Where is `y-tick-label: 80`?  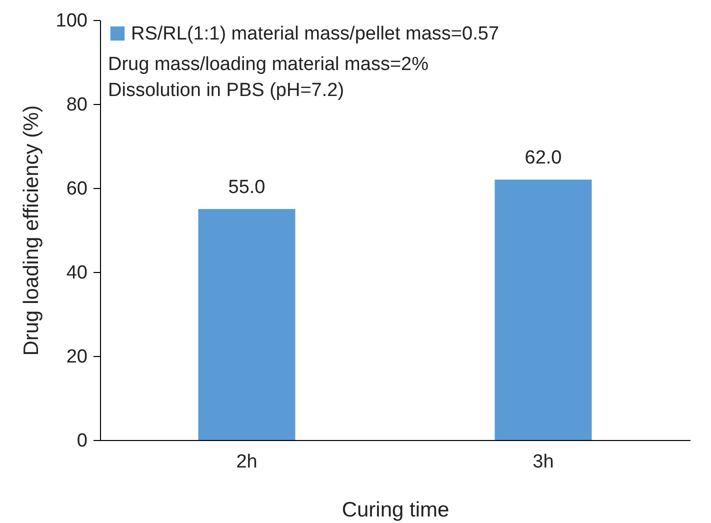
y-tick-label: 80 is located at coordinates (77, 105).